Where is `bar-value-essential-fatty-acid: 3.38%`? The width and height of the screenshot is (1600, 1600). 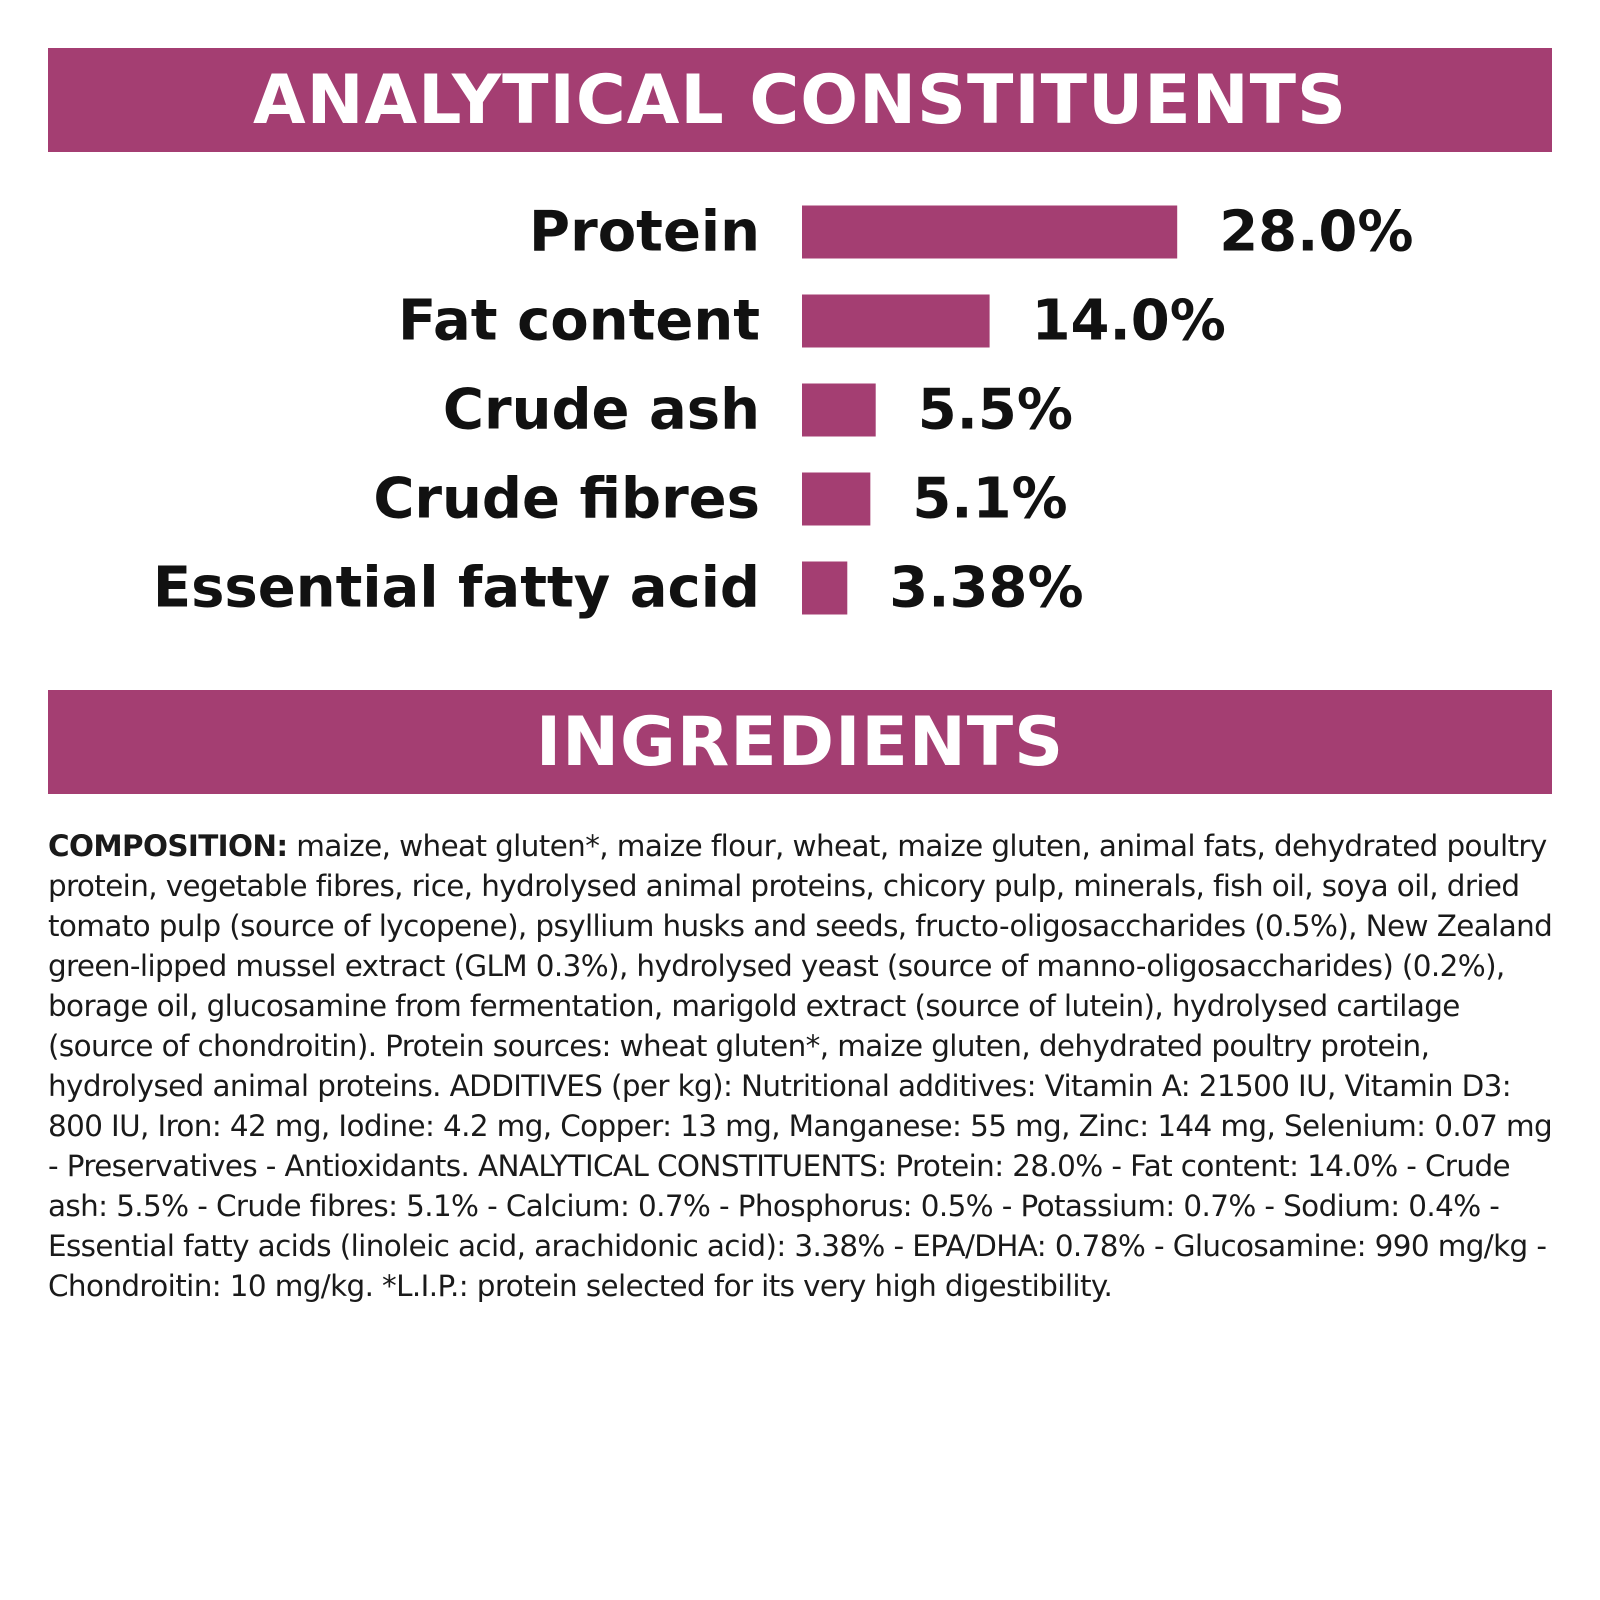 bar-value-essential-fatty-acid: 3.38% is located at coordinates (986, 588).